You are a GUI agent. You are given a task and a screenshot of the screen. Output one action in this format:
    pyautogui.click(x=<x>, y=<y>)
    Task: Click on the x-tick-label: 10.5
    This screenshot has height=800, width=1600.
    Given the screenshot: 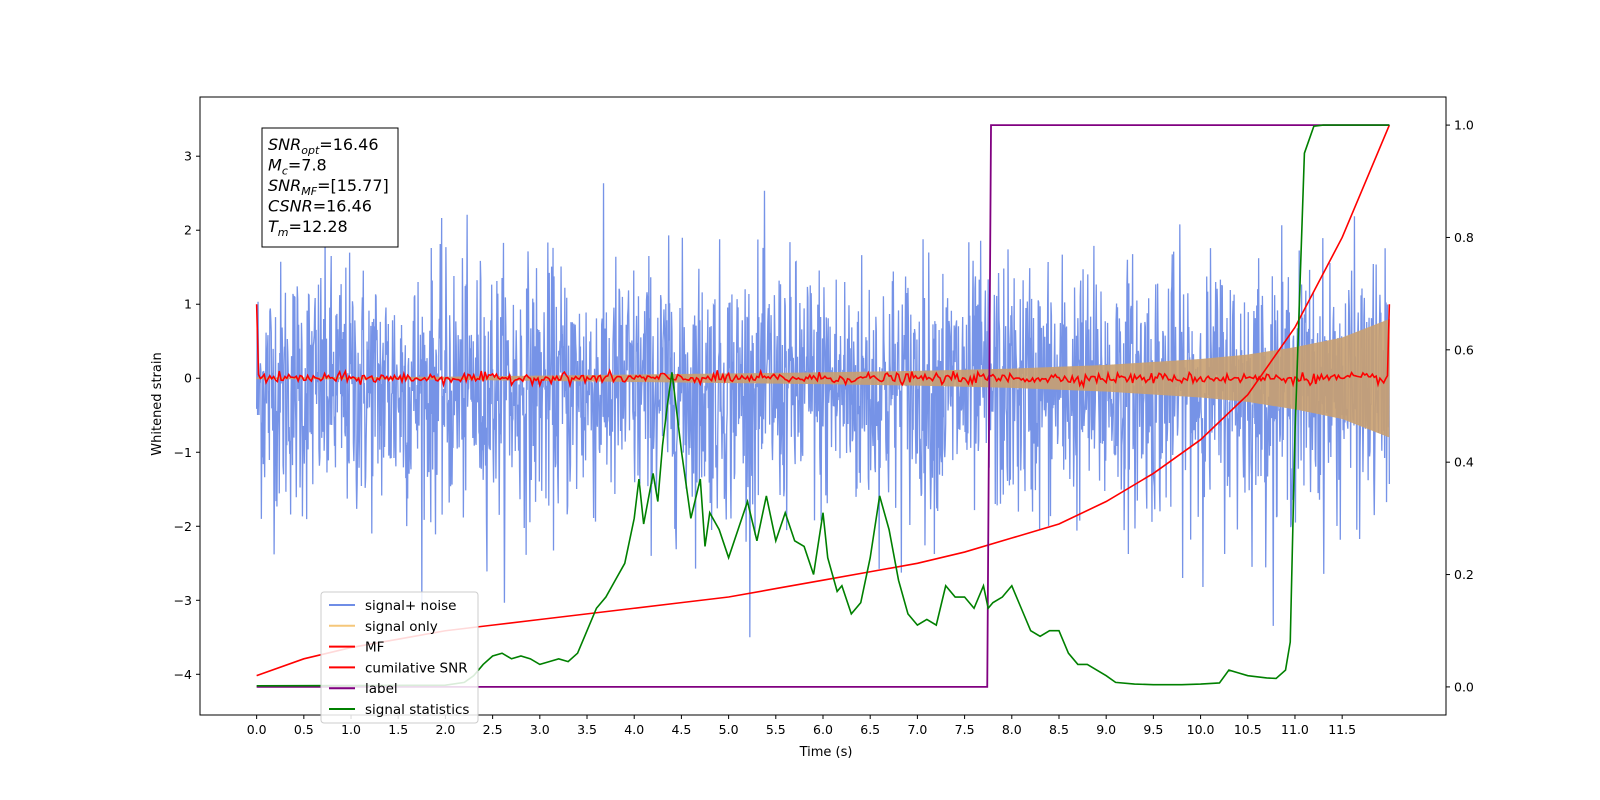 What is the action you would take?
    pyautogui.click(x=1248, y=729)
    